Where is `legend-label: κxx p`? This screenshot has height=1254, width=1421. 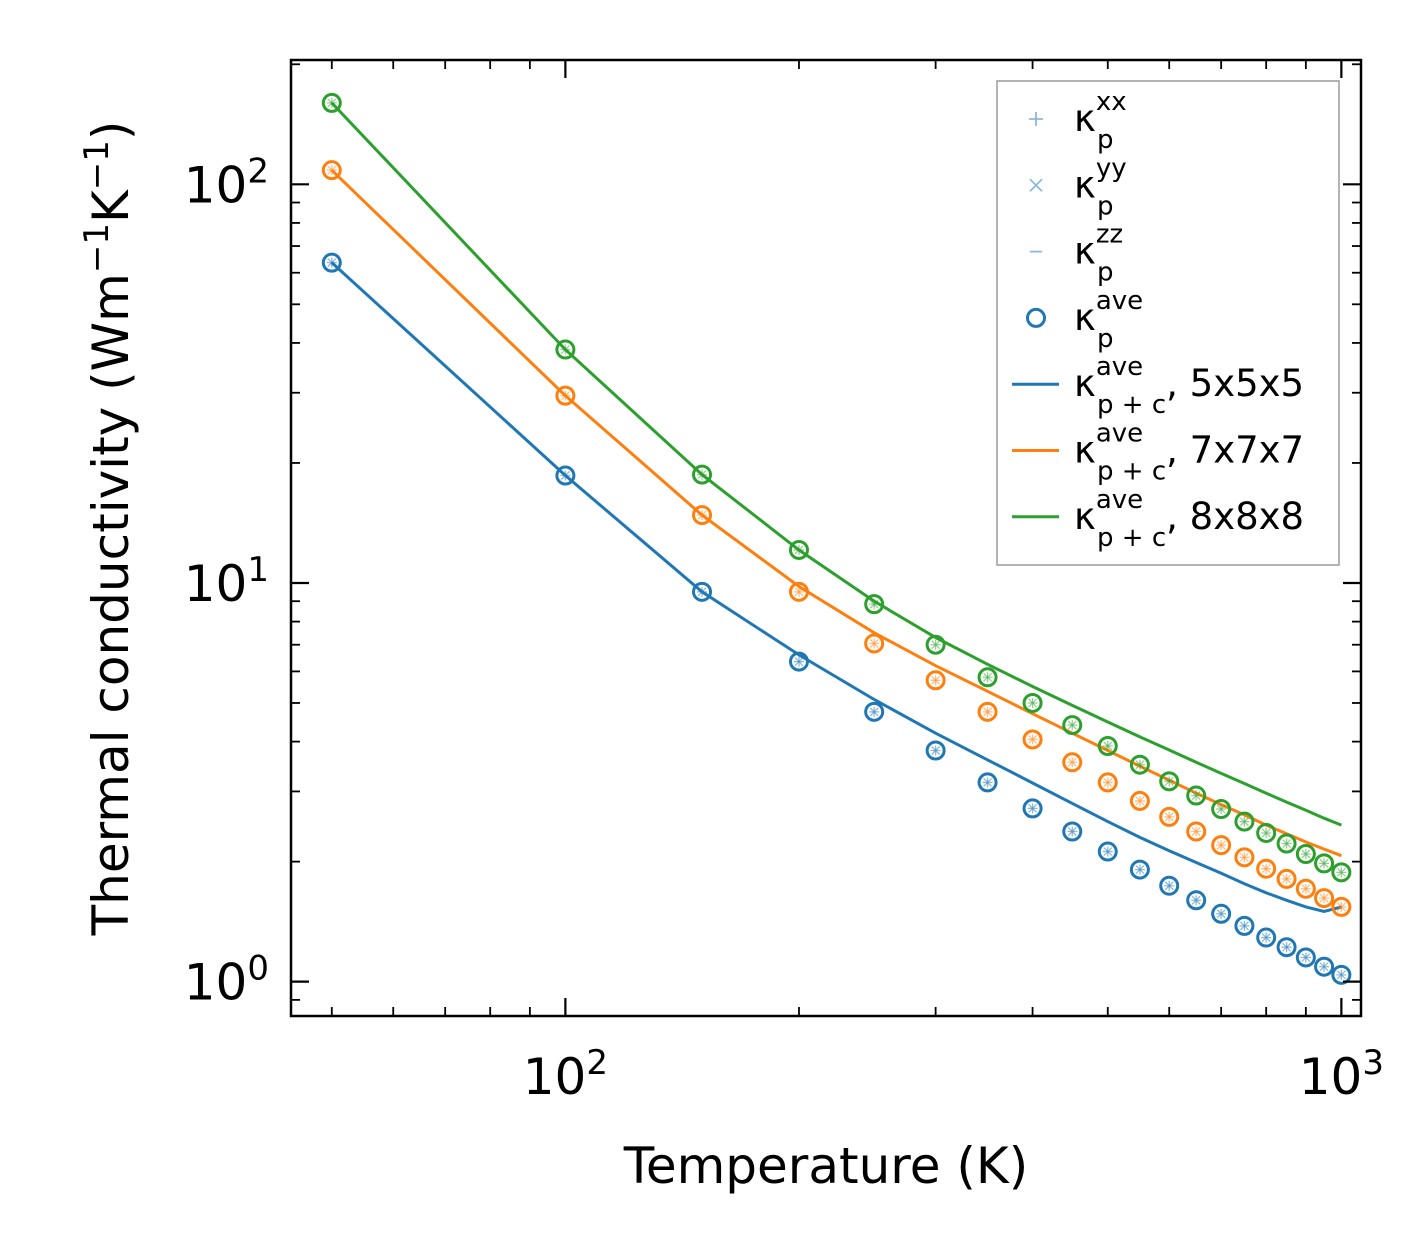 legend-label: κxx p is located at coordinates (1100, 121).